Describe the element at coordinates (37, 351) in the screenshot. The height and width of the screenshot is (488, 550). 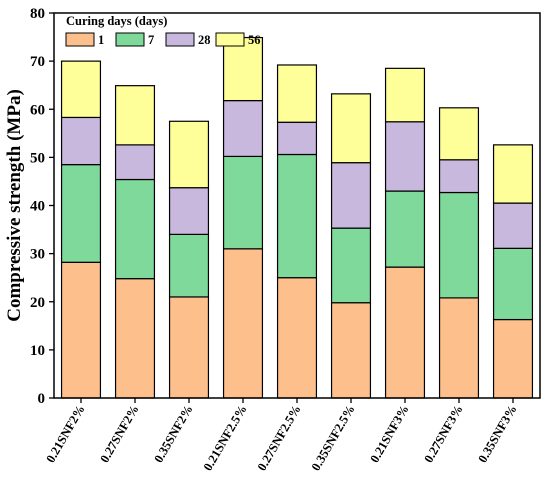
I see `y-tick-label: 10` at that location.